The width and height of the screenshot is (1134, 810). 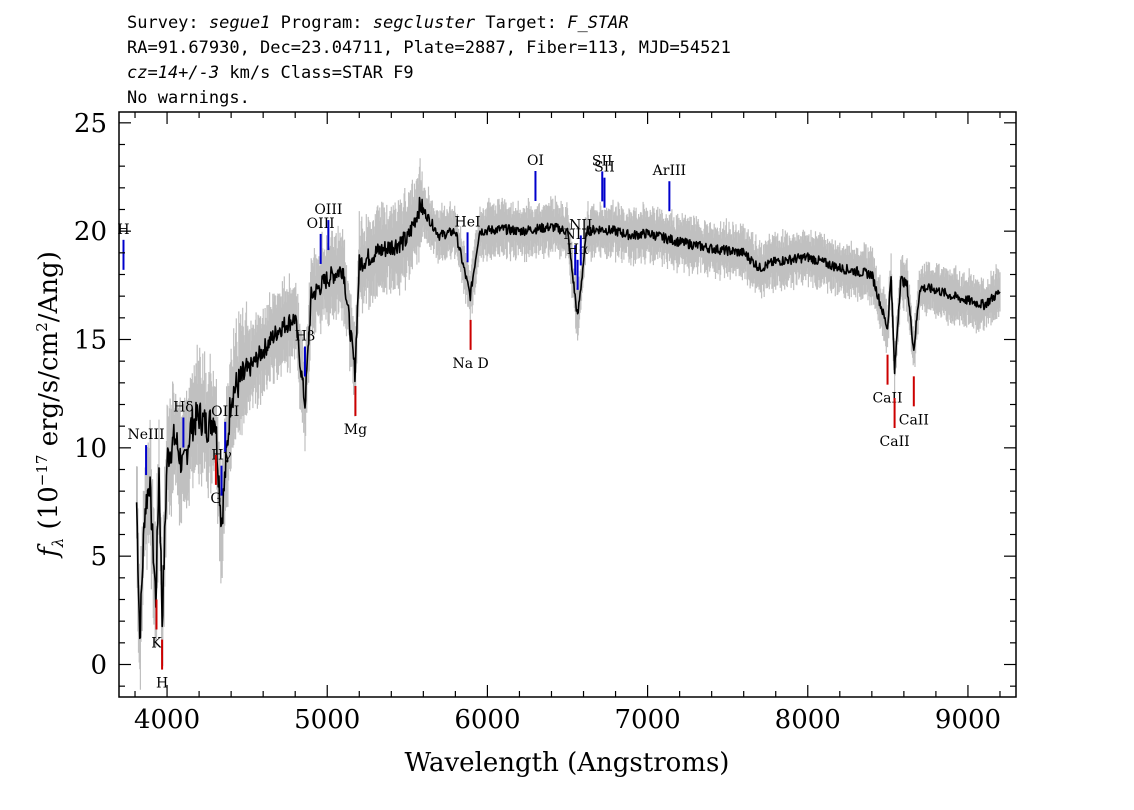 What do you see at coordinates (535, 161) in the screenshot?
I see `emission-line-label: OI` at bounding box center [535, 161].